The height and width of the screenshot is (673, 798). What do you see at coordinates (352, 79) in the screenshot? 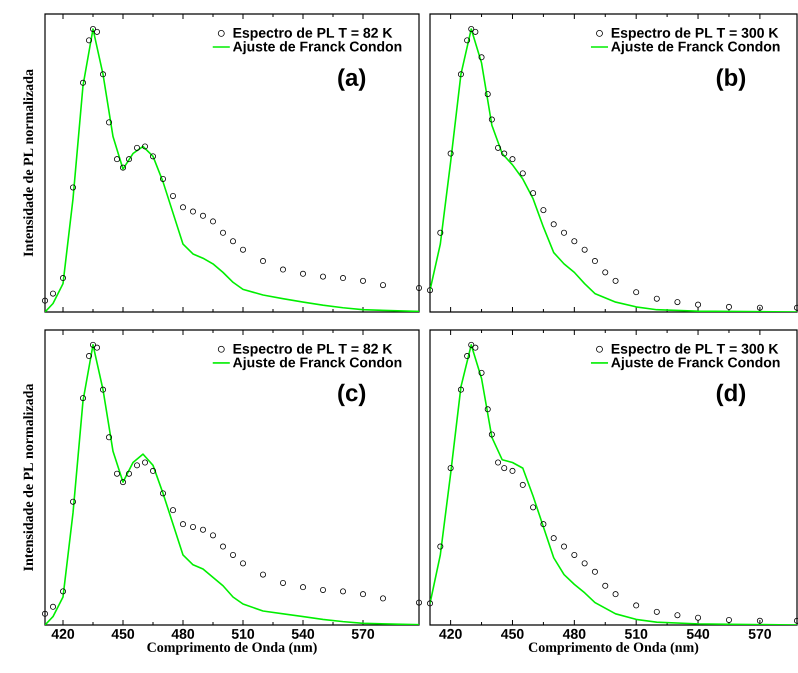
I see `annotation: (a)` at bounding box center [352, 79].